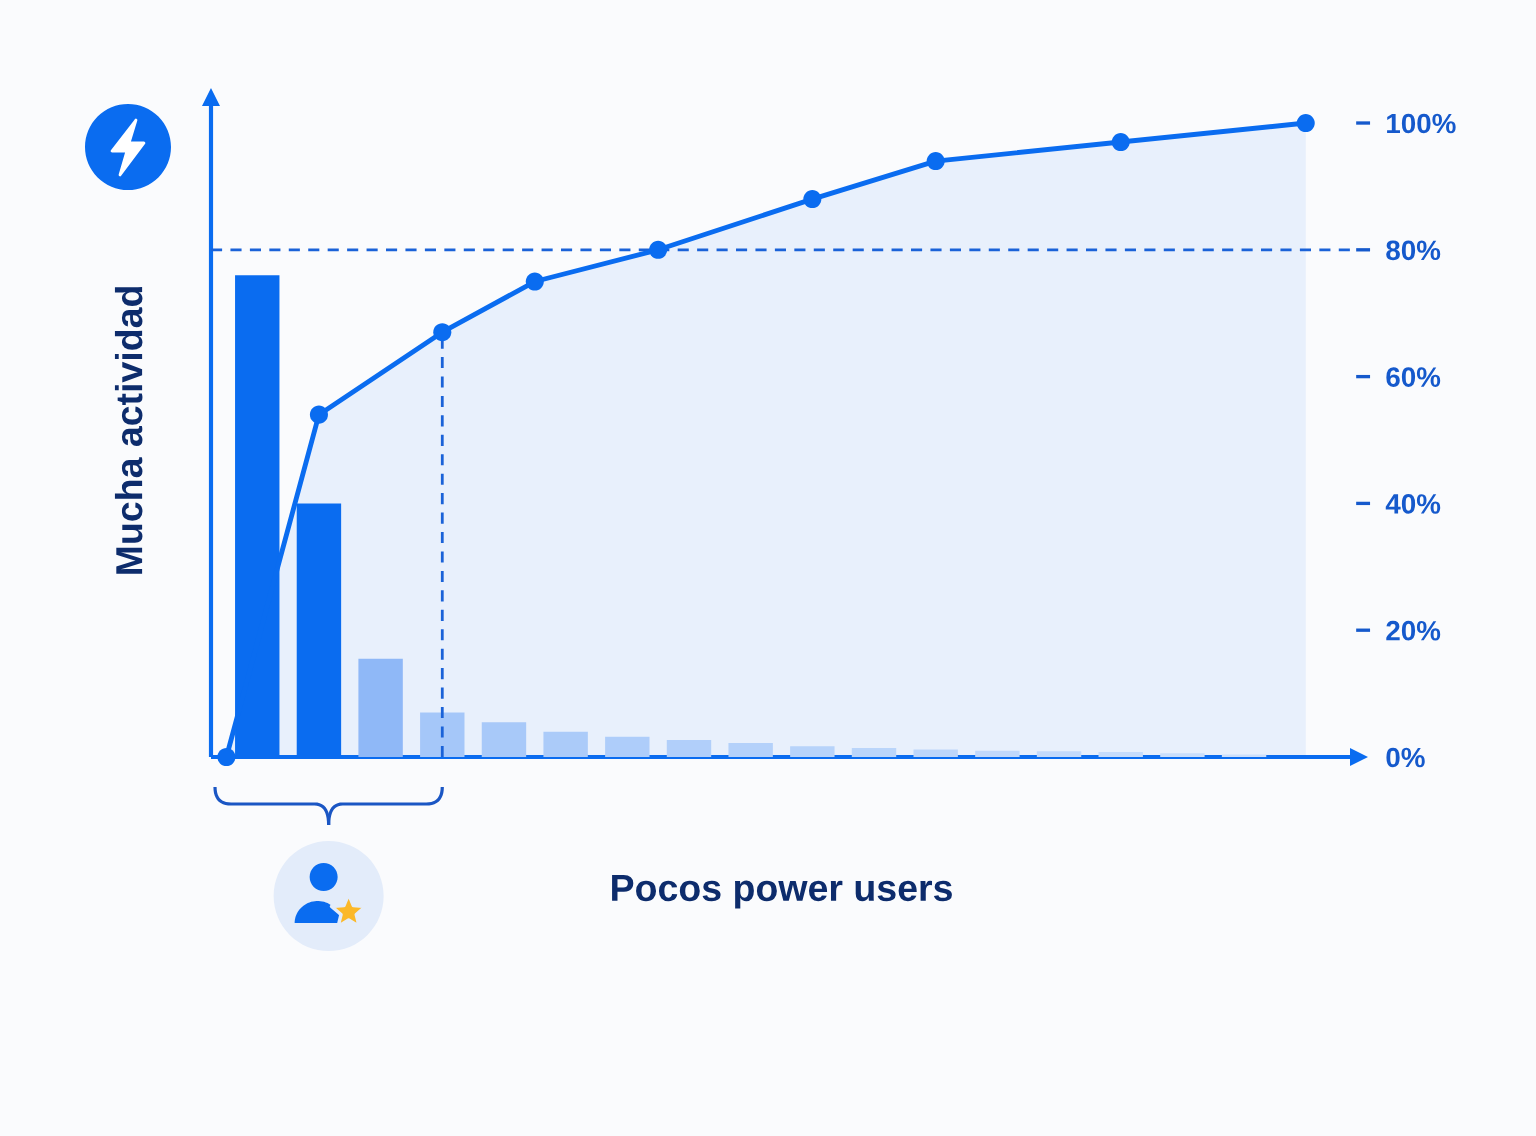 The width and height of the screenshot is (1536, 1136). I want to click on y2-tick-label: 20%, so click(1413, 630).